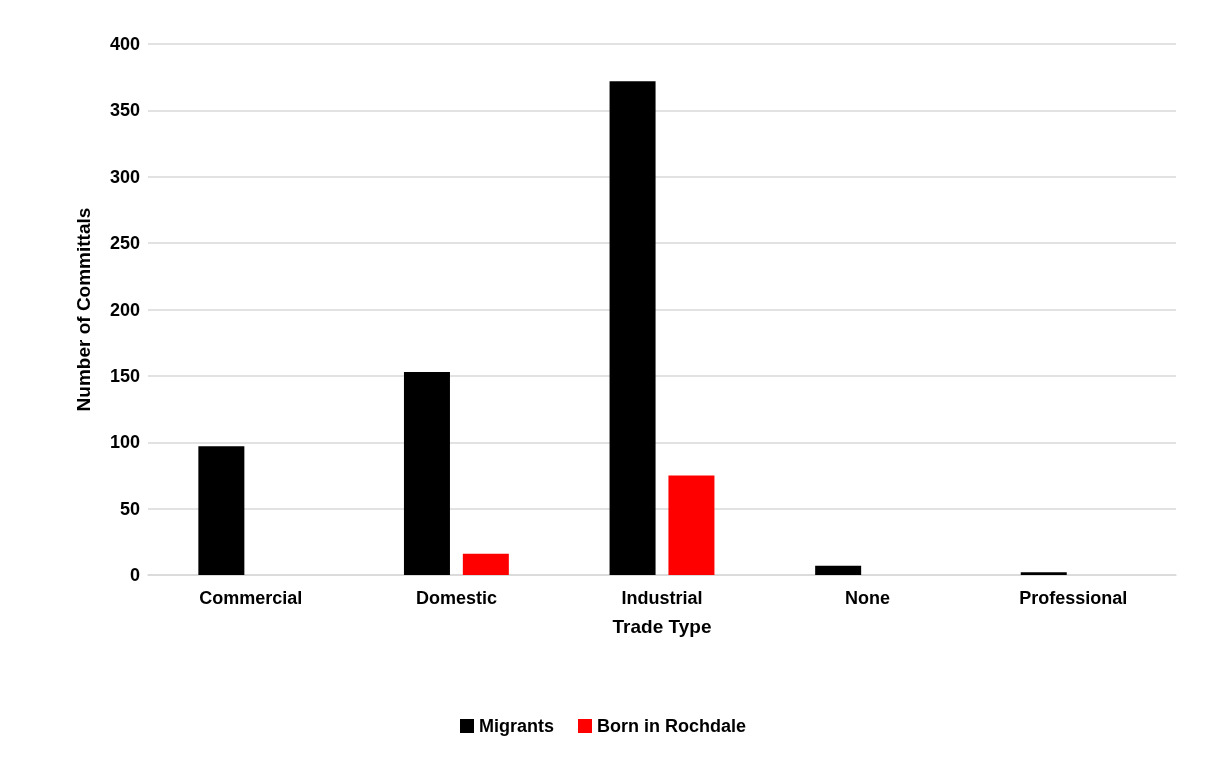  What do you see at coordinates (124, 44) in the screenshot?
I see `y-tick-label: 400` at bounding box center [124, 44].